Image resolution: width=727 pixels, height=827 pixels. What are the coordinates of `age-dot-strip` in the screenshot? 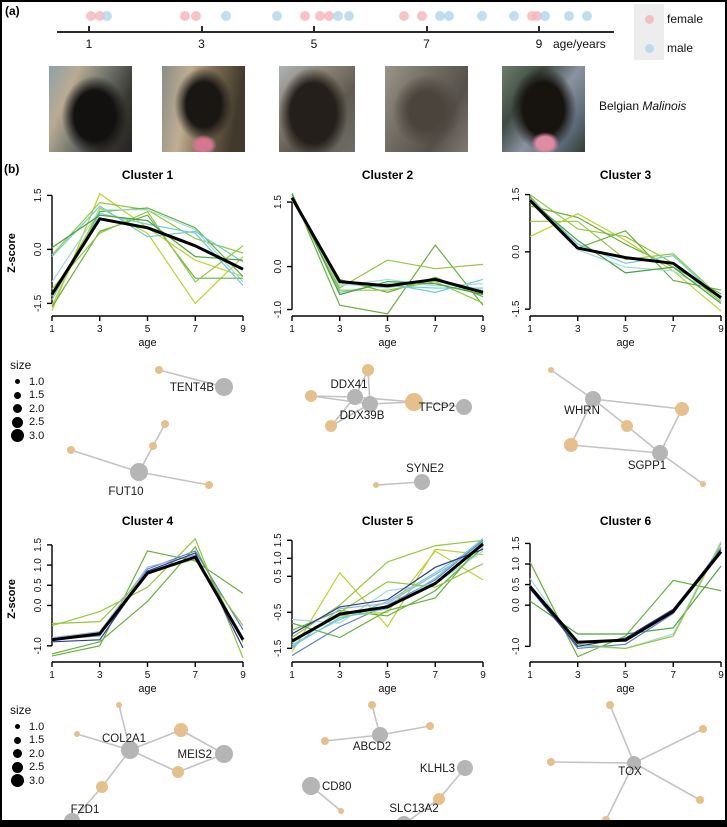 It's located at (363, 17).